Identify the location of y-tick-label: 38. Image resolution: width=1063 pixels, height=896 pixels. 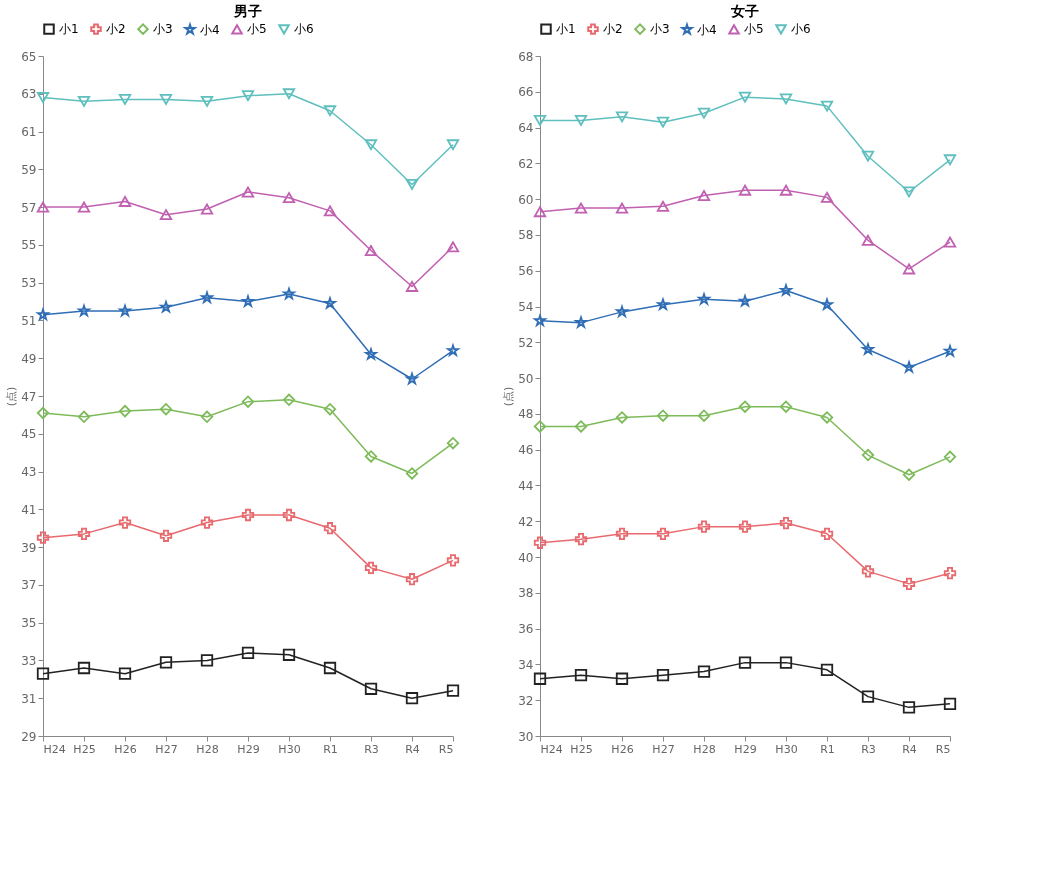
(526, 593).